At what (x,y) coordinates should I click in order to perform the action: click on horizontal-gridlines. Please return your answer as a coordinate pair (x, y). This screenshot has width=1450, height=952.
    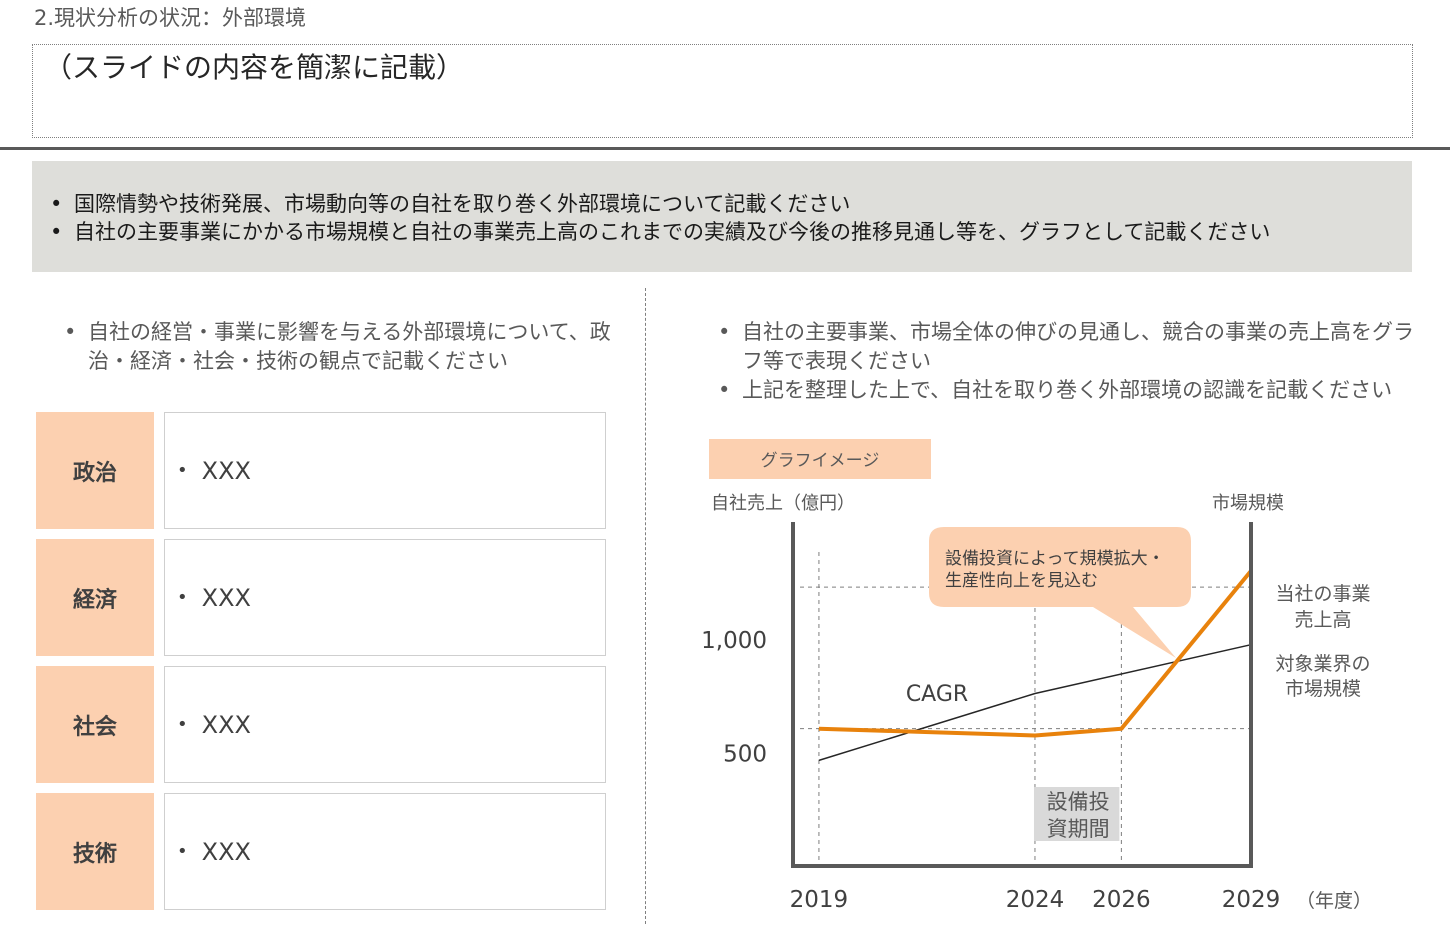
    Looking at the image, I should click on (1025, 658).